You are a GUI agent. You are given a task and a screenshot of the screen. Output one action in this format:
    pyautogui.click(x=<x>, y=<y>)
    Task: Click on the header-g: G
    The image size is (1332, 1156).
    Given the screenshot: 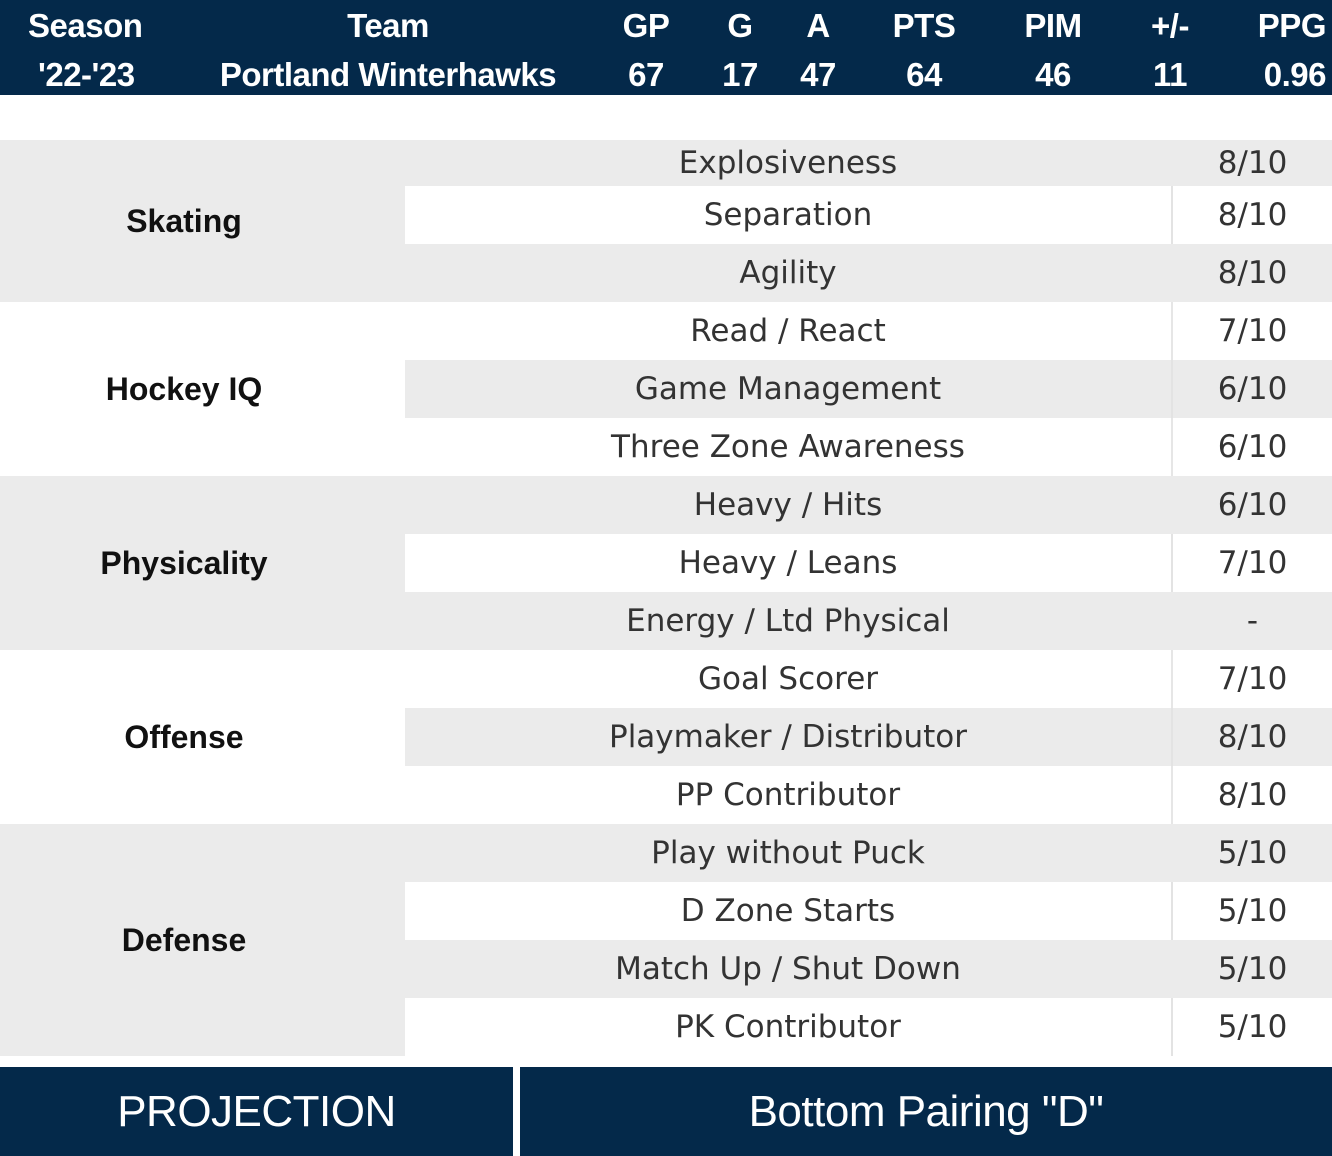 What is the action you would take?
    pyautogui.click(x=740, y=25)
    